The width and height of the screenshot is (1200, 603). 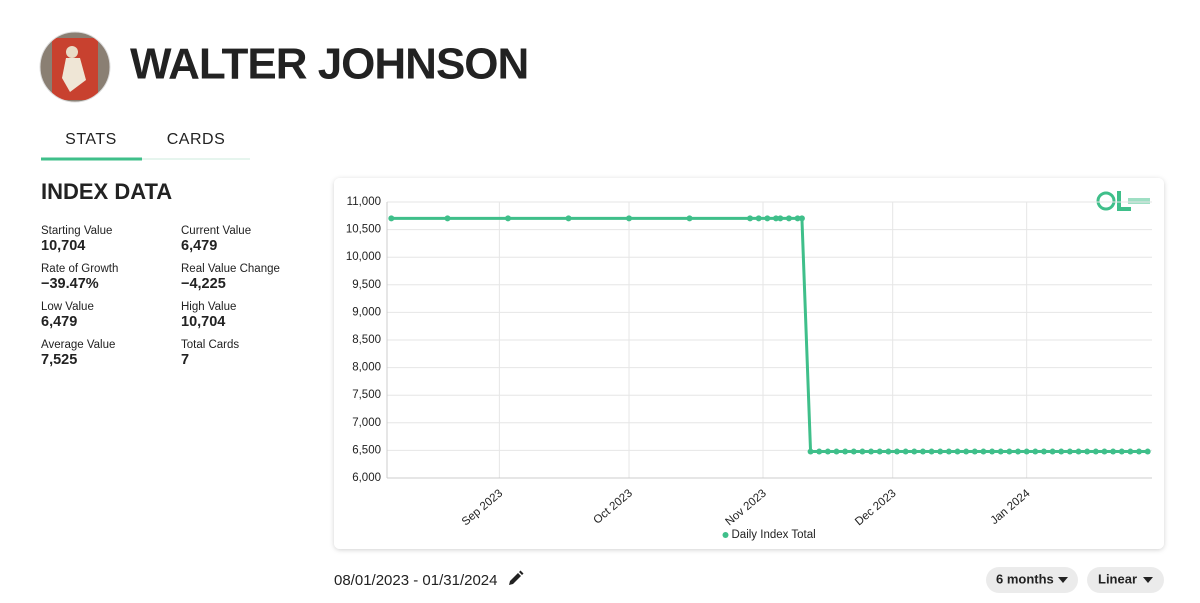 I want to click on legend-marker, so click(x=725, y=535).